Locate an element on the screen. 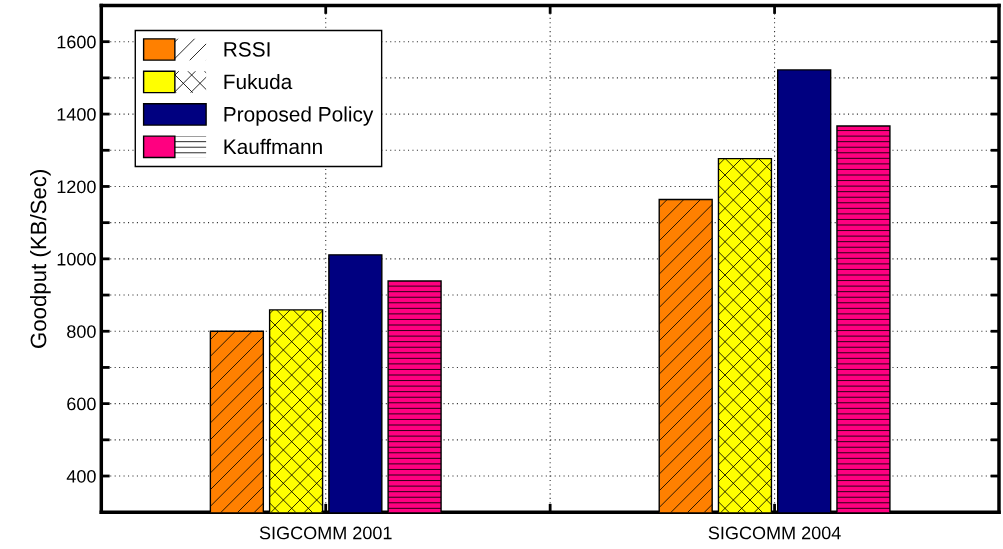  y-tick-label: 400 is located at coordinates (81, 476).